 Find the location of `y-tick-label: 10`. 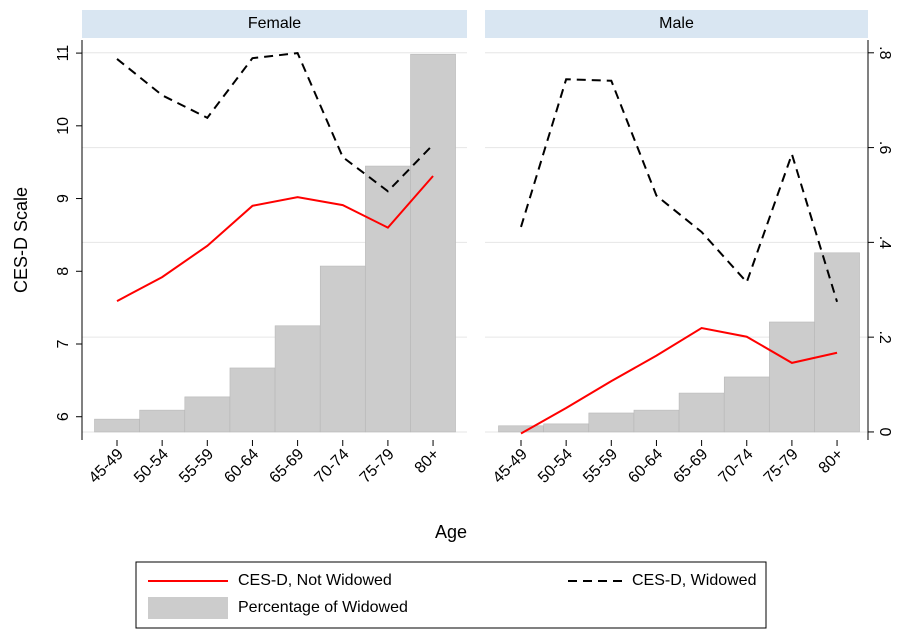

y-tick-label: 10 is located at coordinates (63, 126).